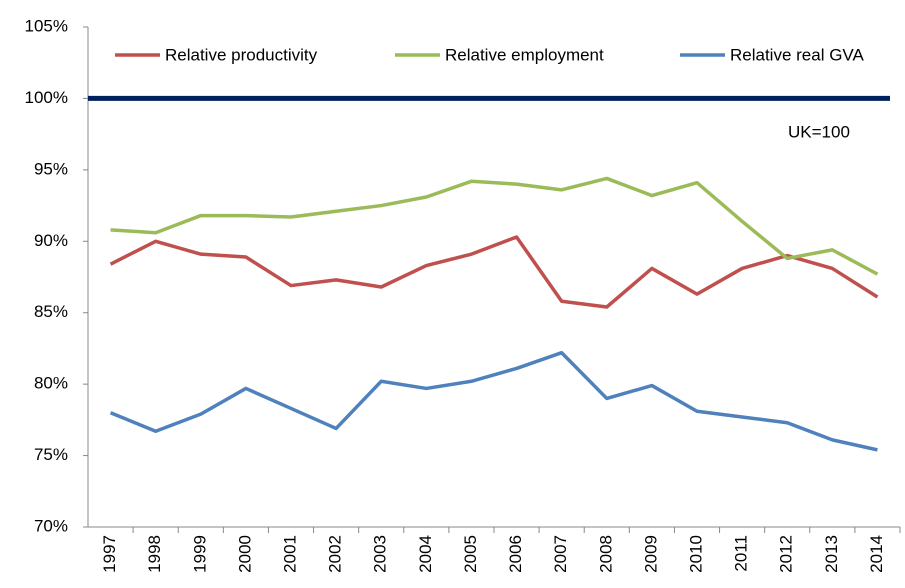  Describe the element at coordinates (560, 554) in the screenshot. I see `x-tick-label: 2007` at that location.